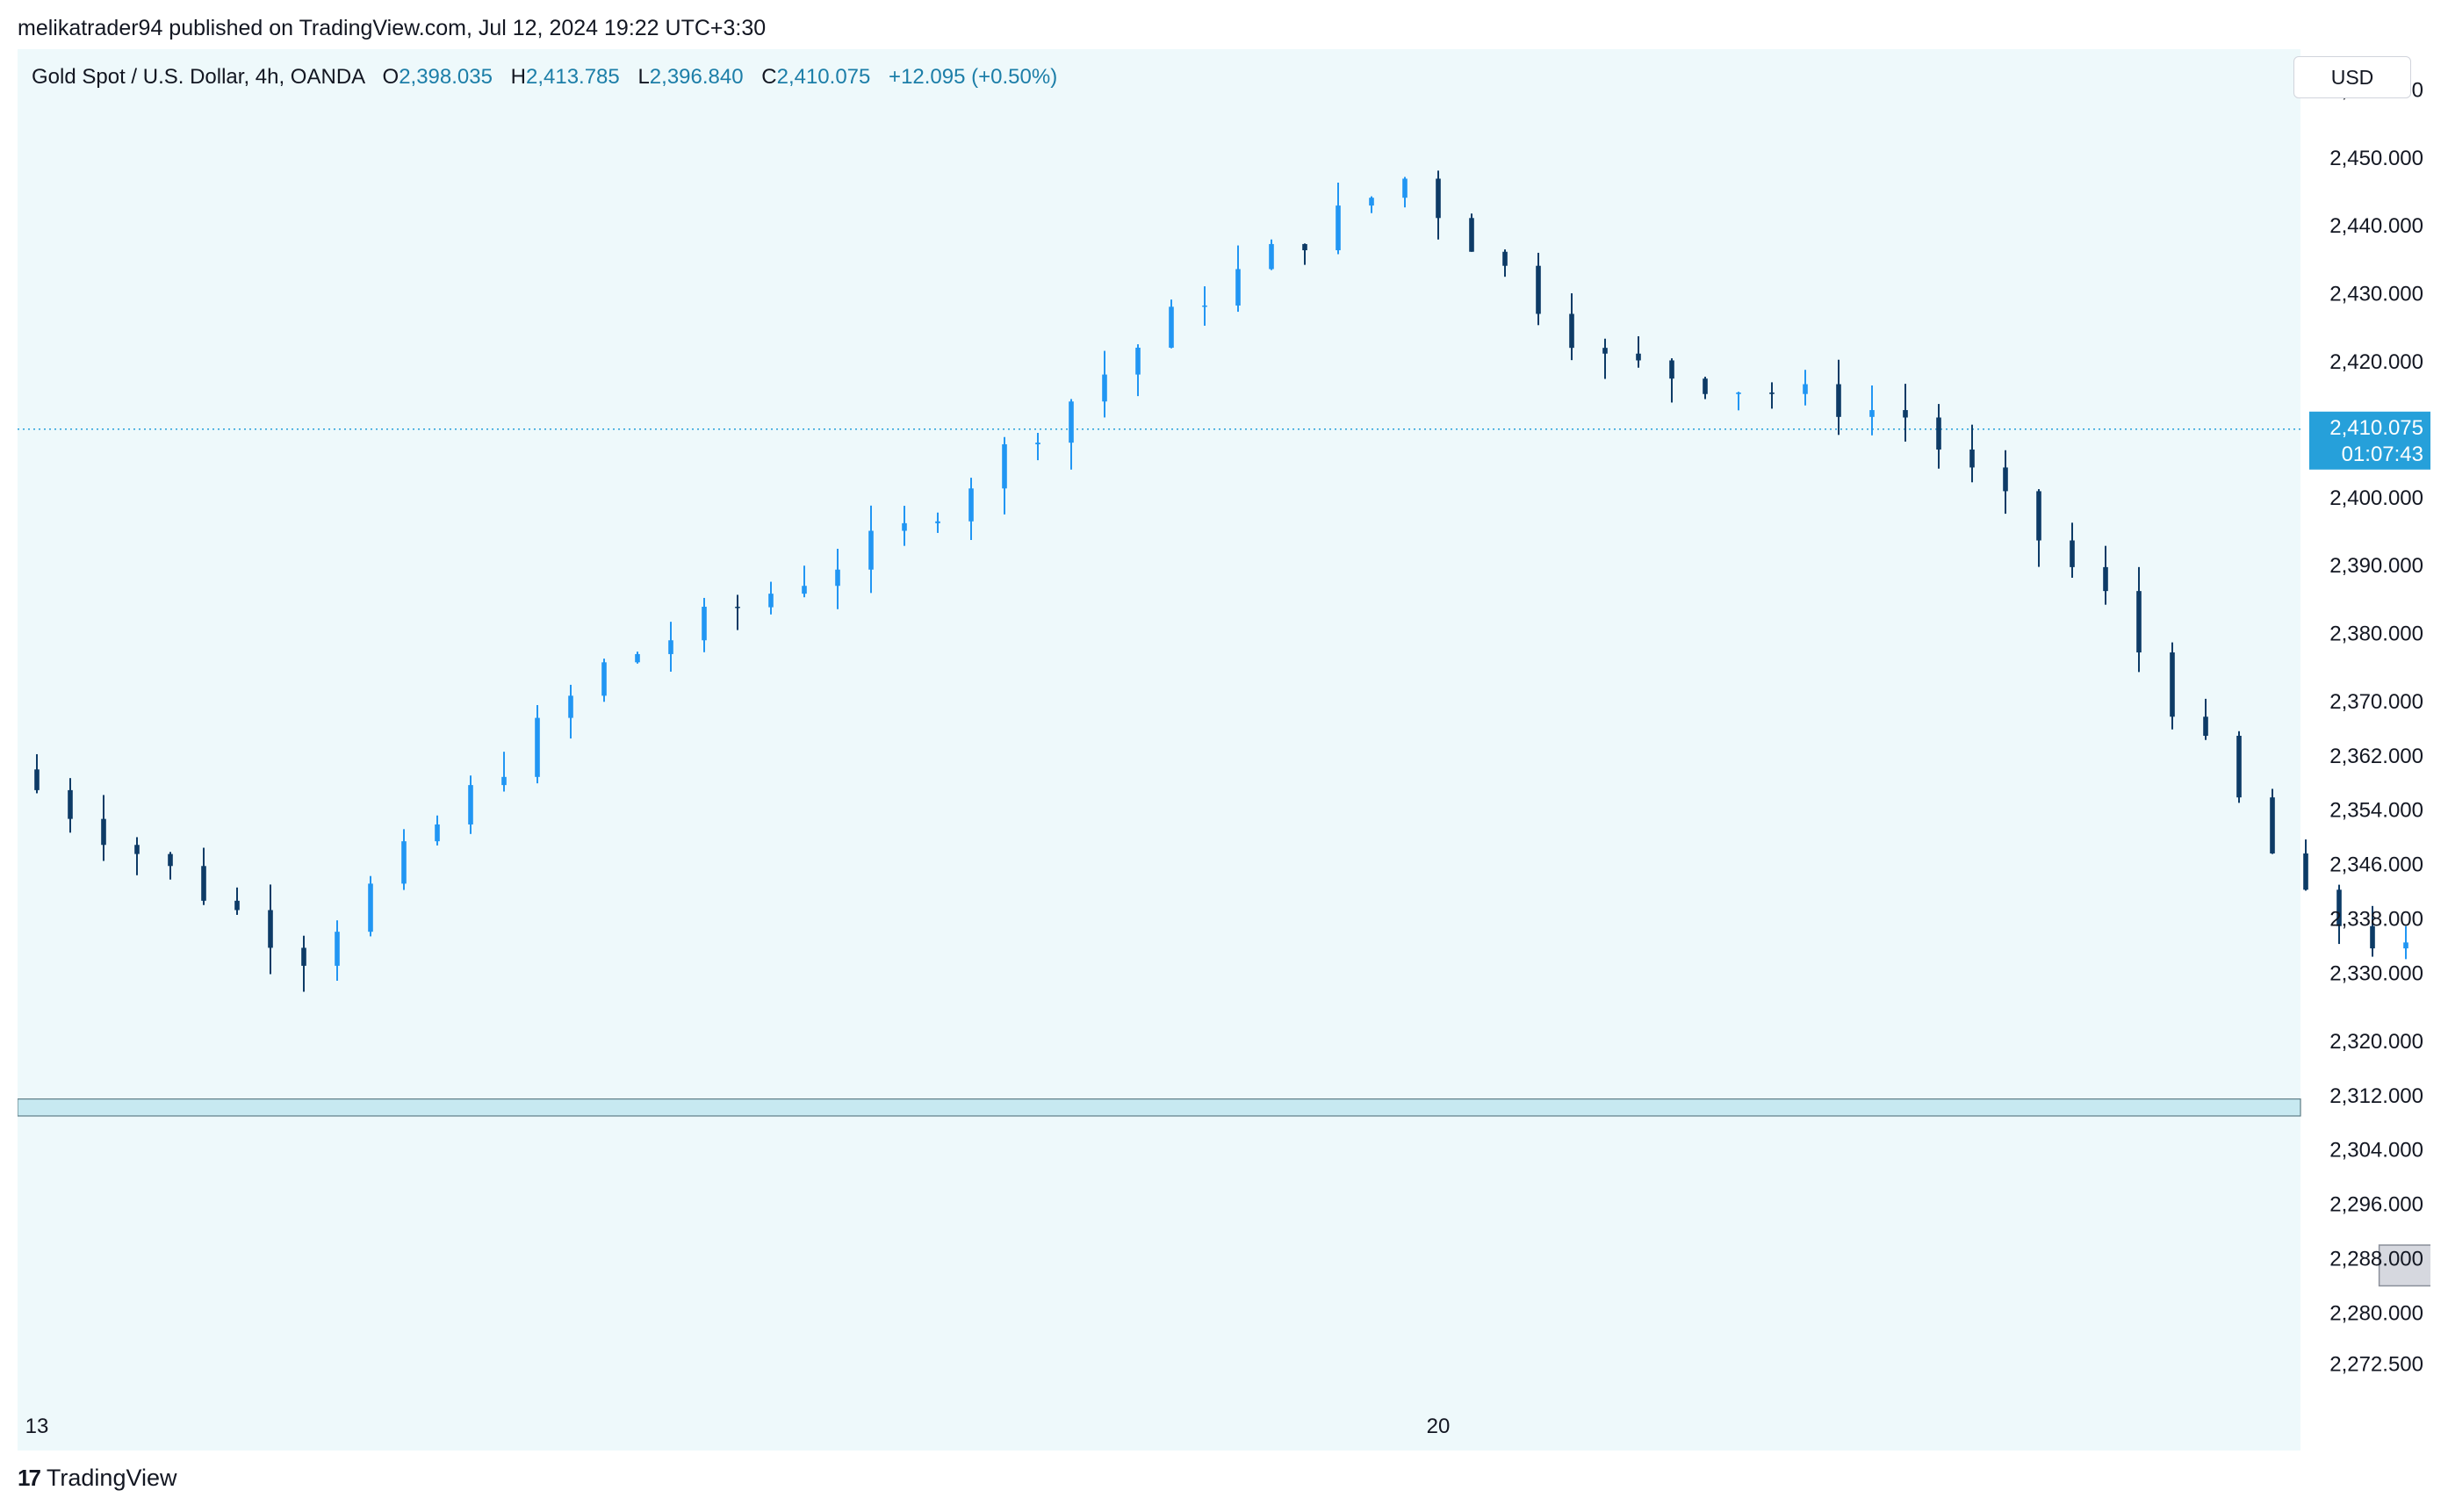 This screenshot has height=1512, width=2448. What do you see at coordinates (2376, 1096) in the screenshot?
I see `y-tick-label: 2,312.000` at bounding box center [2376, 1096].